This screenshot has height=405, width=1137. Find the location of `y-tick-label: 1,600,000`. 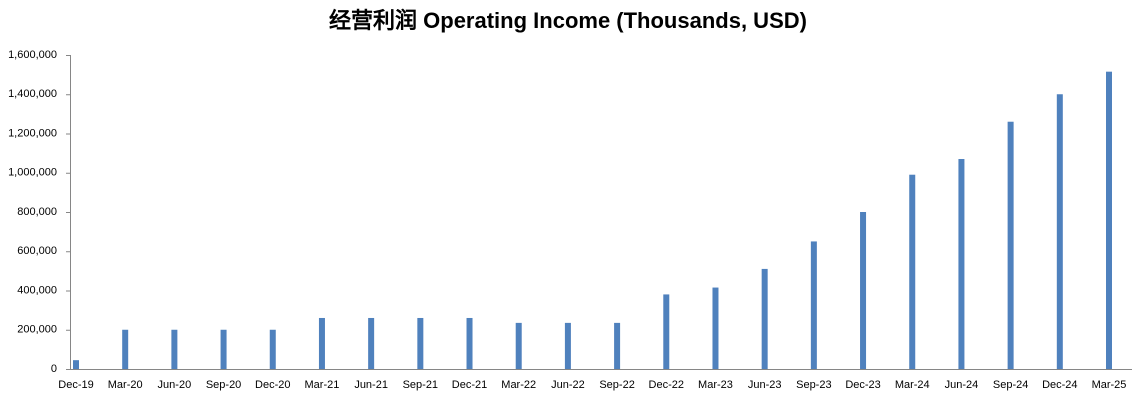

y-tick-label: 1,600,000 is located at coordinates (32, 55).